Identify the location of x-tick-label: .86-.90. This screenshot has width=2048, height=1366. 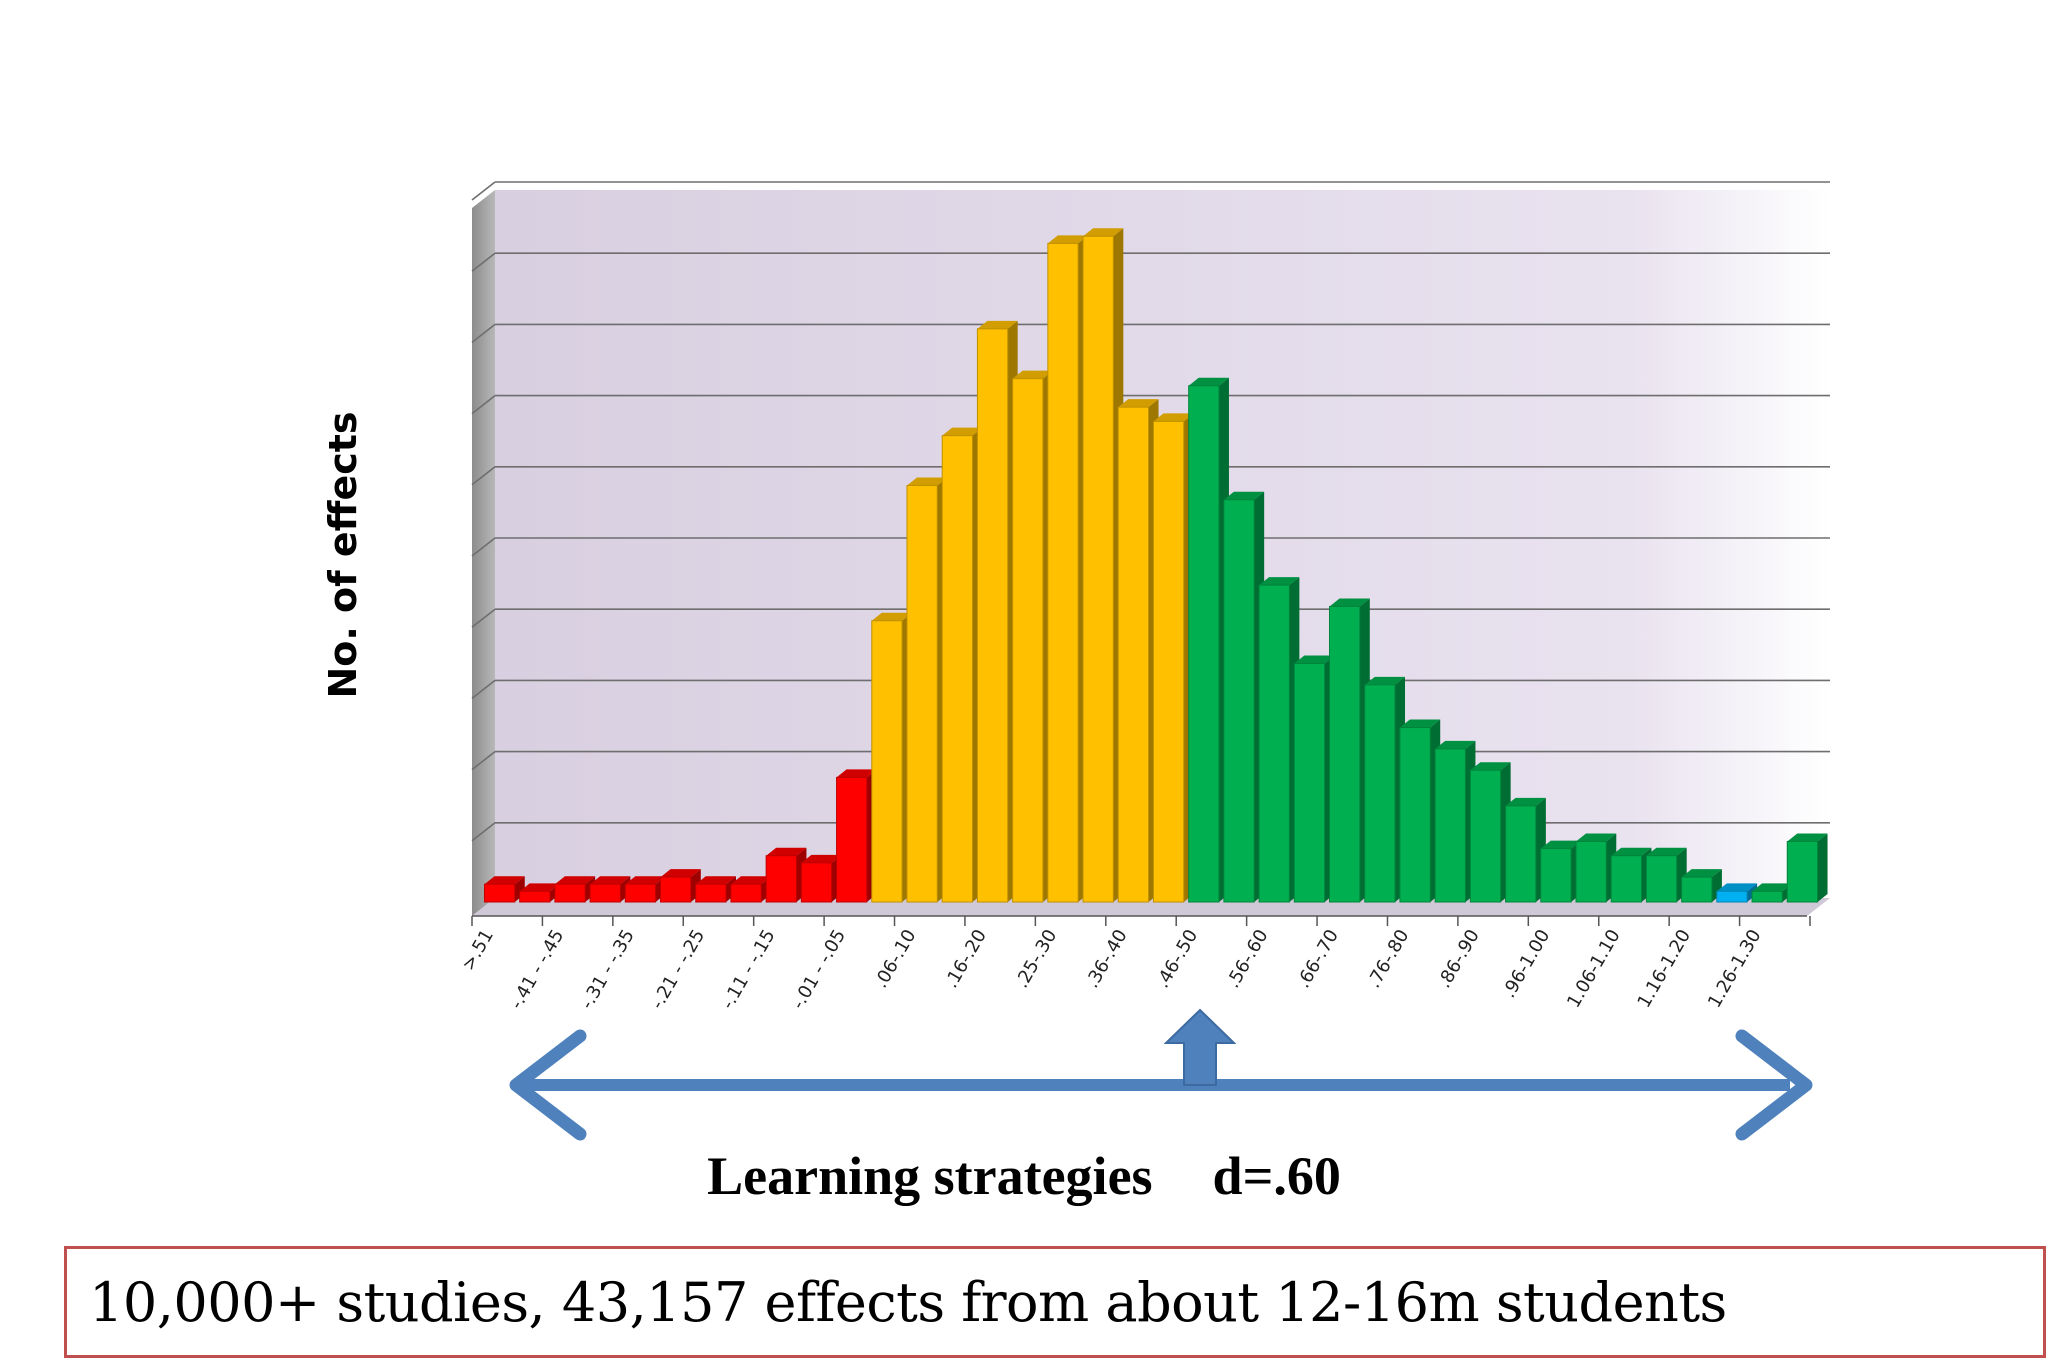
(1459, 959).